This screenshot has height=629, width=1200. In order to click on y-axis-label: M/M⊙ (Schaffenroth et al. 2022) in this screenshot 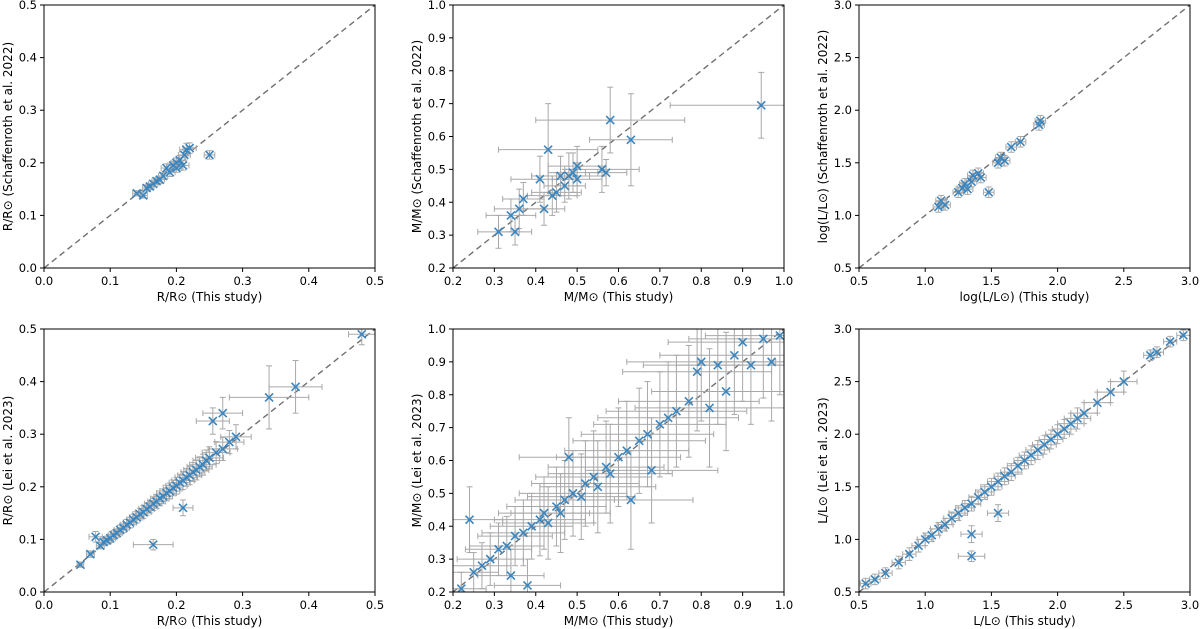, I will do `click(417, 136)`.